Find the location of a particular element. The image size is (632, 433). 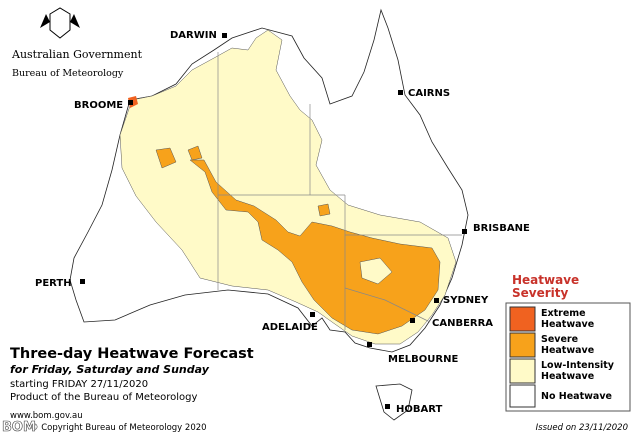

city-label: BROOME is located at coordinates (98, 105).